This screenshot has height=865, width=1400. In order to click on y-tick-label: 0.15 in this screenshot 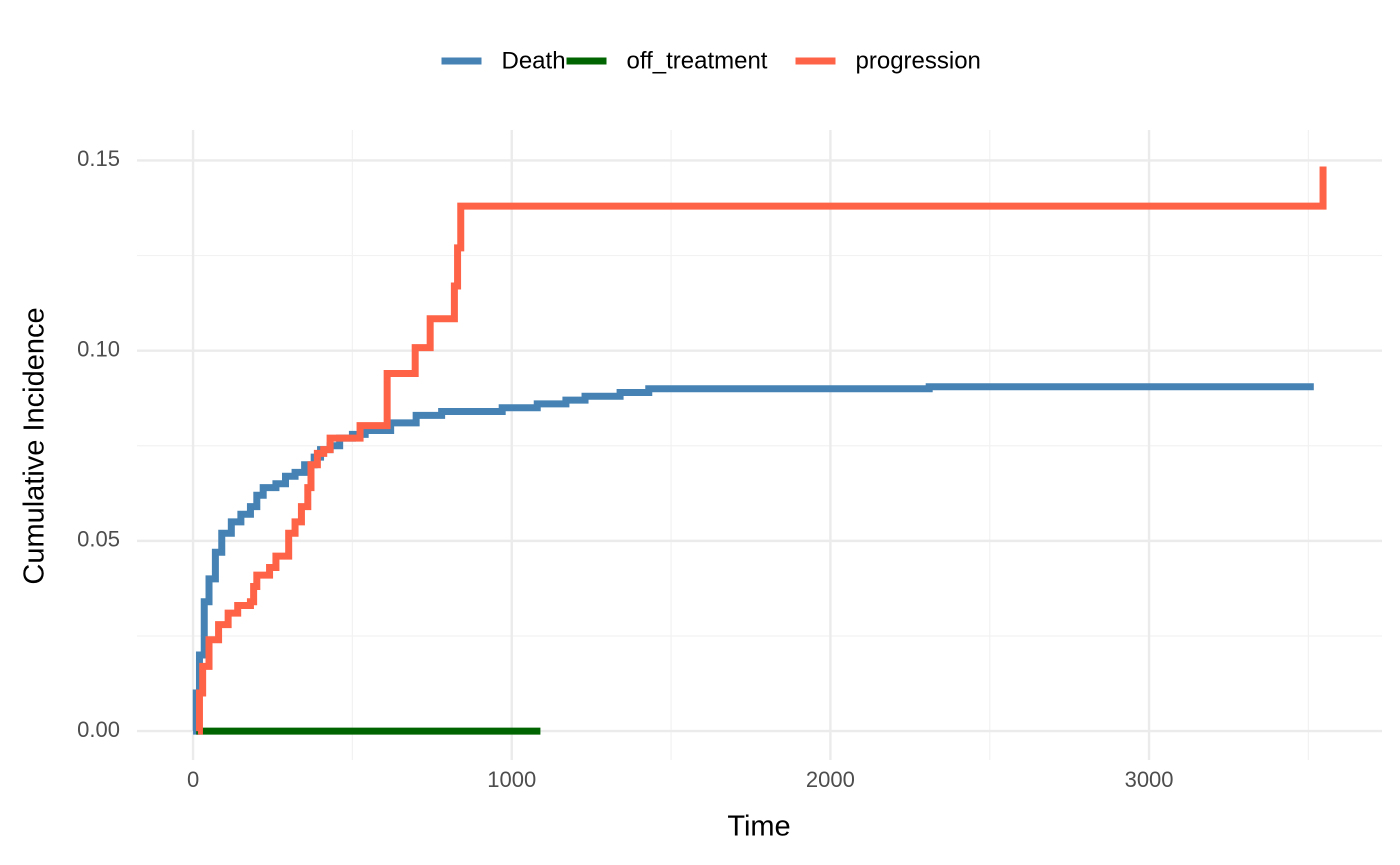, I will do `click(98, 158)`.